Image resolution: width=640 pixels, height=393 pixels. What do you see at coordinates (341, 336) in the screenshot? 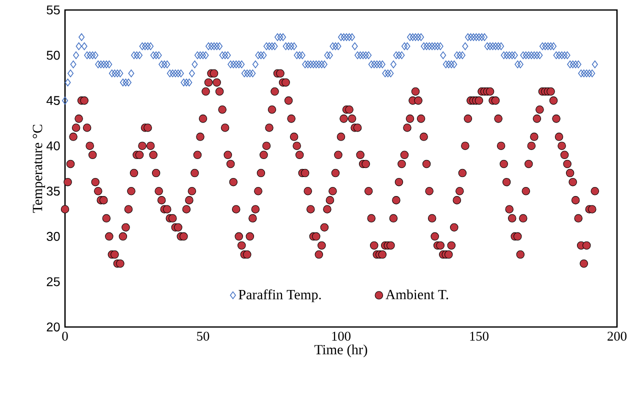
I see `x-tick-label: 100` at bounding box center [341, 336].